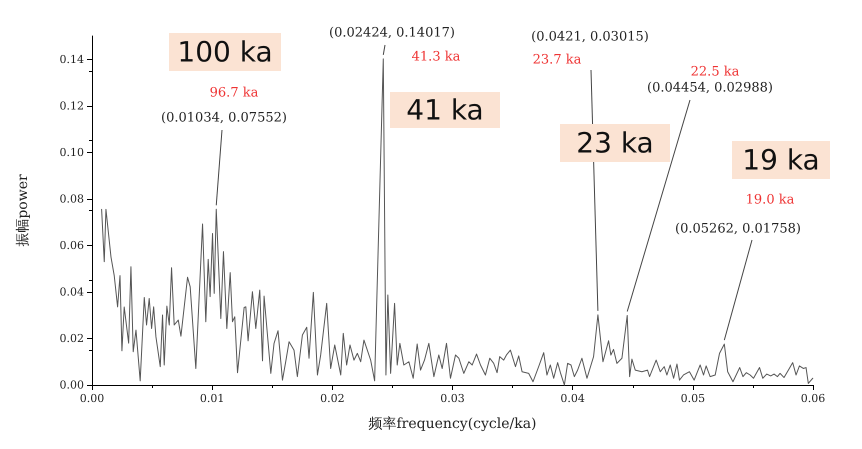  I want to click on annotation: 96.7 ka, so click(234, 93).